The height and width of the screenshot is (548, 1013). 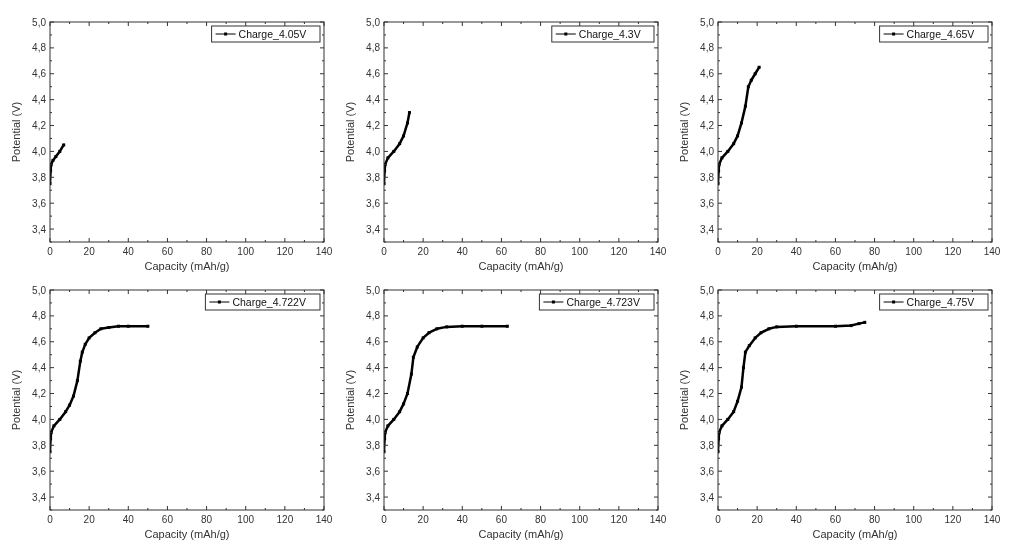 I want to click on legend-label: Charge_4.05V, so click(x=272, y=33).